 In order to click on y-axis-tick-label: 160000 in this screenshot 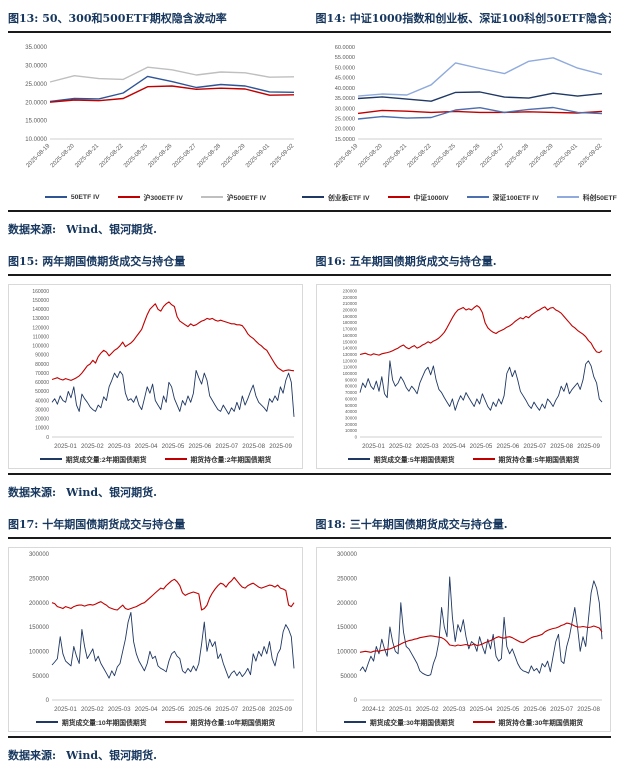, I will do `click(349, 335)`.